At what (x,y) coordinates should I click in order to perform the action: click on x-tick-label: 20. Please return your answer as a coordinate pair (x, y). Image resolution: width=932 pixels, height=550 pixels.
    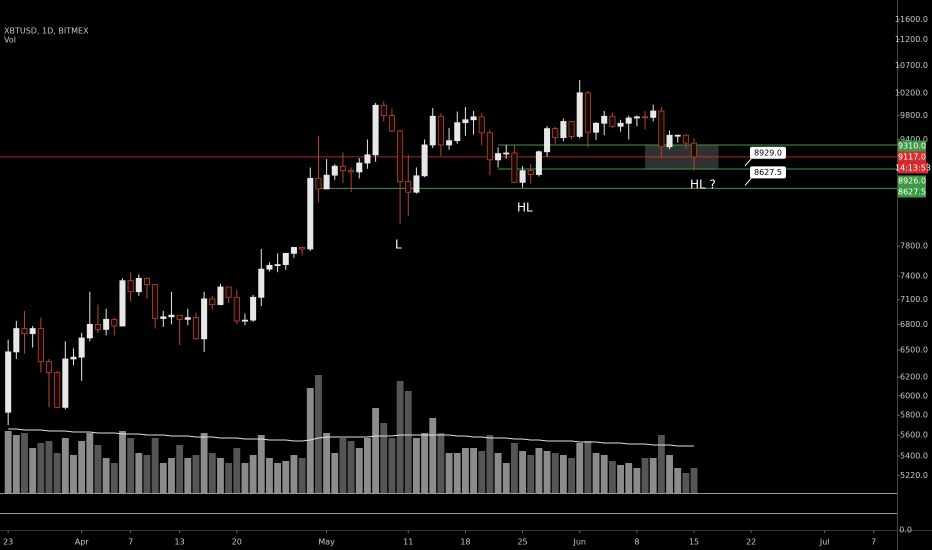
    Looking at the image, I should click on (237, 542).